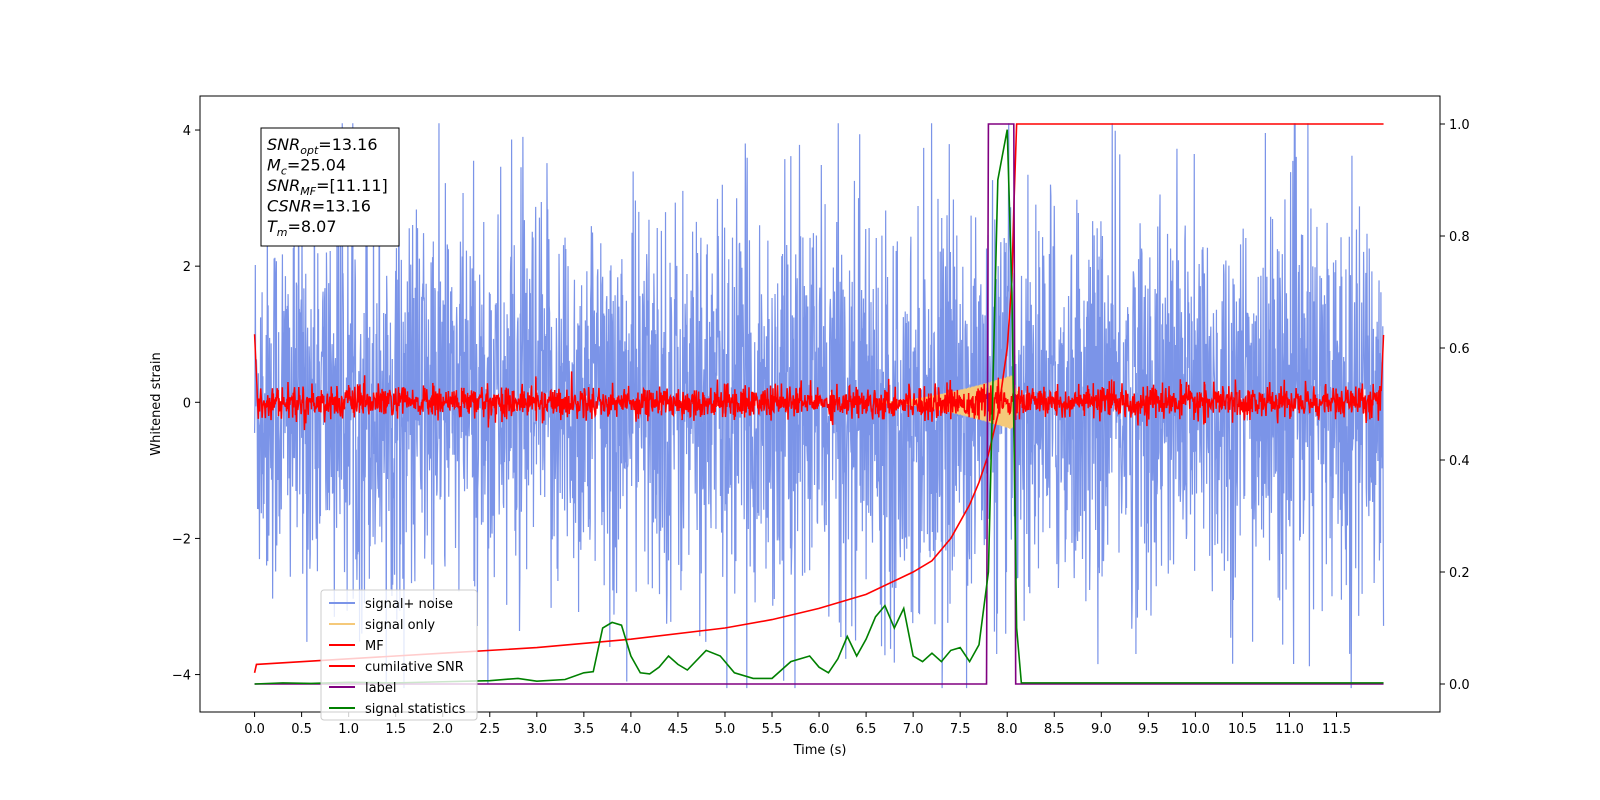  I want to click on x-tick-label: 5.5, so click(772, 729).